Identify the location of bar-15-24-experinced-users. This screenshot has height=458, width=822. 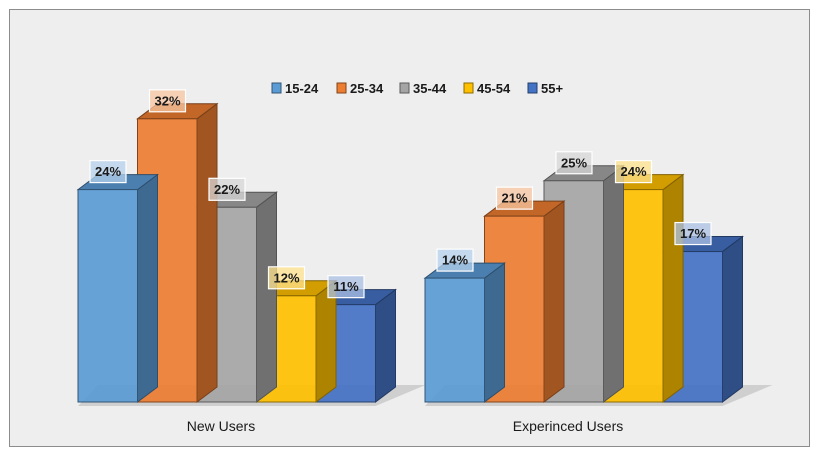
(464, 332).